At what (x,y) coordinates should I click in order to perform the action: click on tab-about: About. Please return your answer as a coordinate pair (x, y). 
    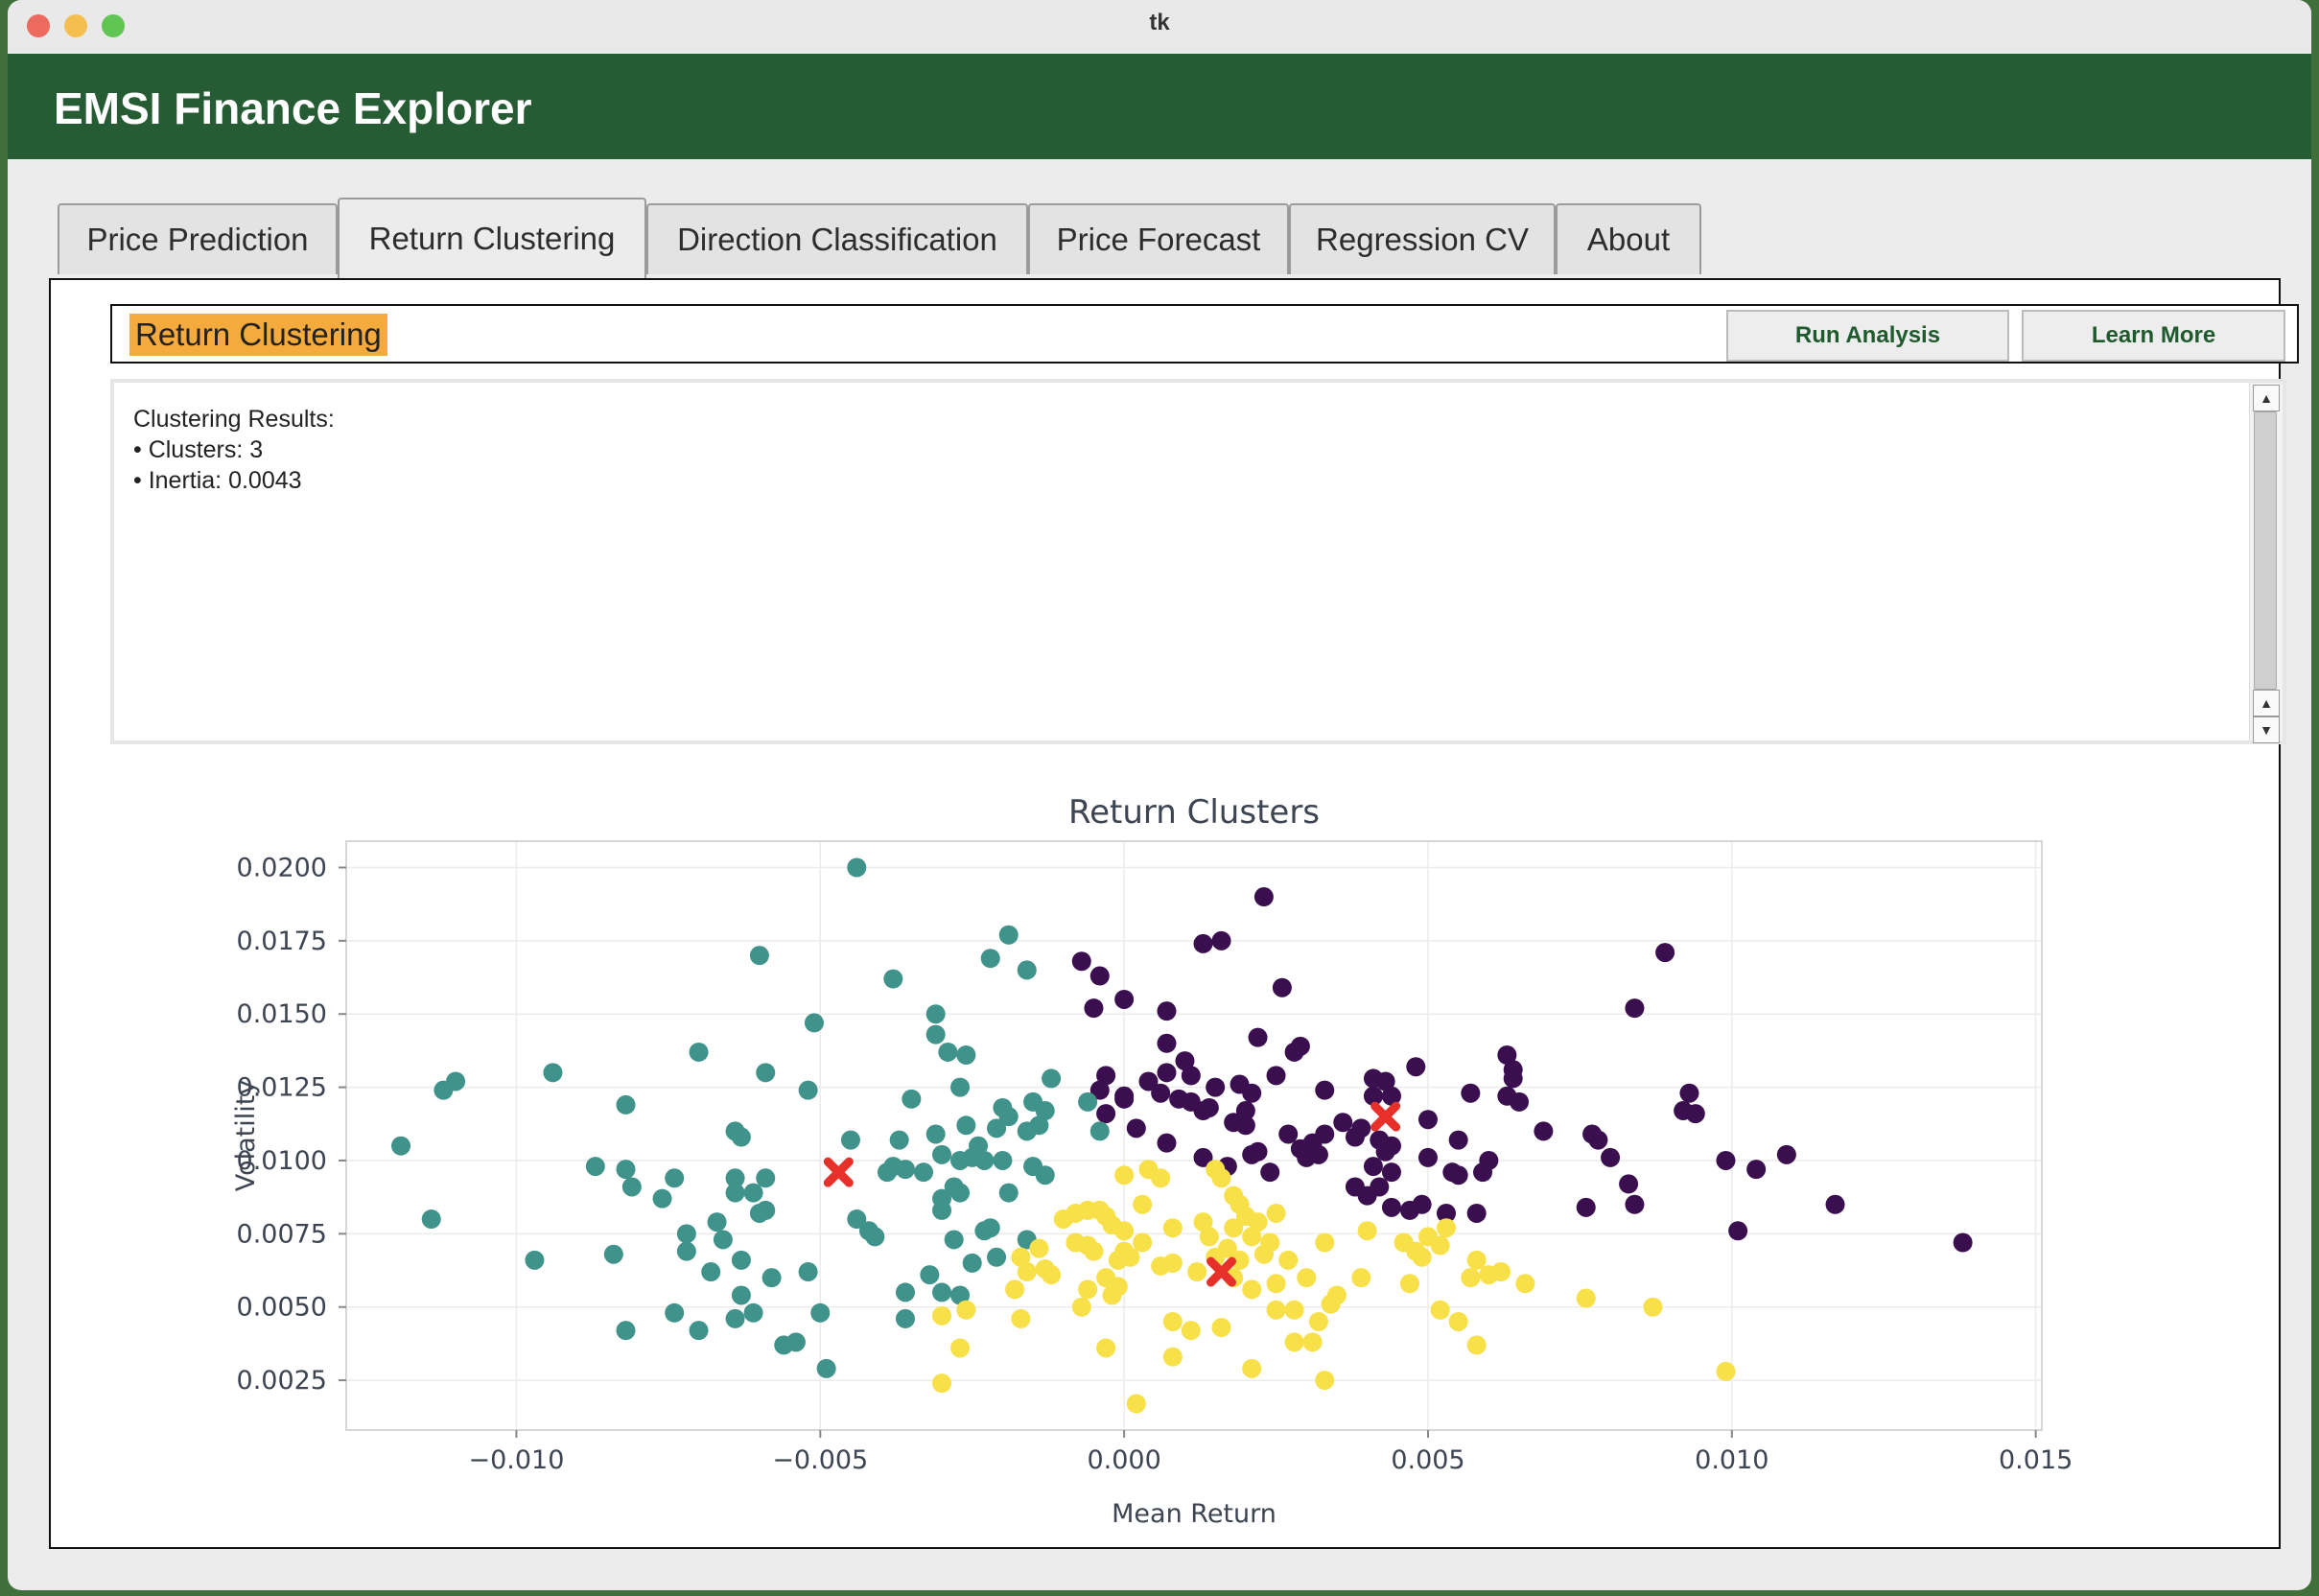
    Looking at the image, I should click on (1628, 238).